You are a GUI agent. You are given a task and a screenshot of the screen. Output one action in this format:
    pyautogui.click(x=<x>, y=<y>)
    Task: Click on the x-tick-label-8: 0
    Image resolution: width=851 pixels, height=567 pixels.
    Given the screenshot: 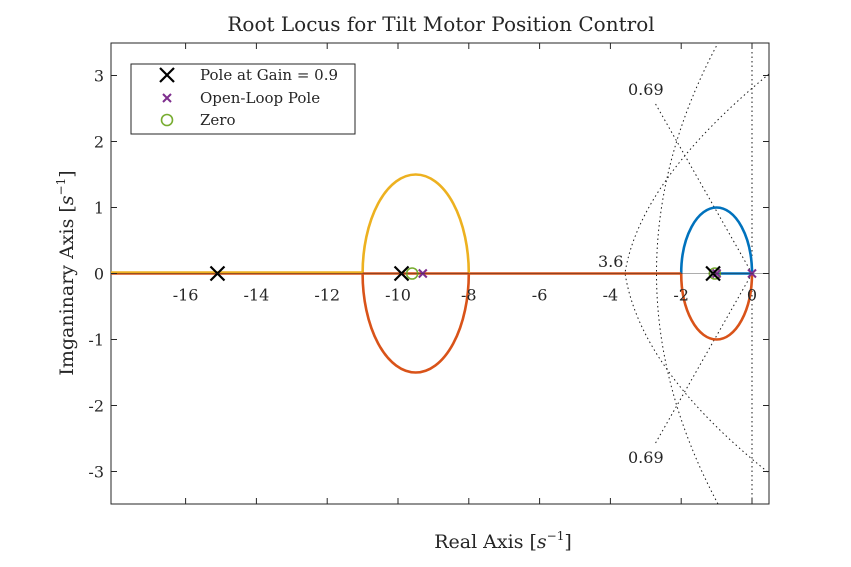 What is the action you would take?
    pyautogui.click(x=752, y=295)
    